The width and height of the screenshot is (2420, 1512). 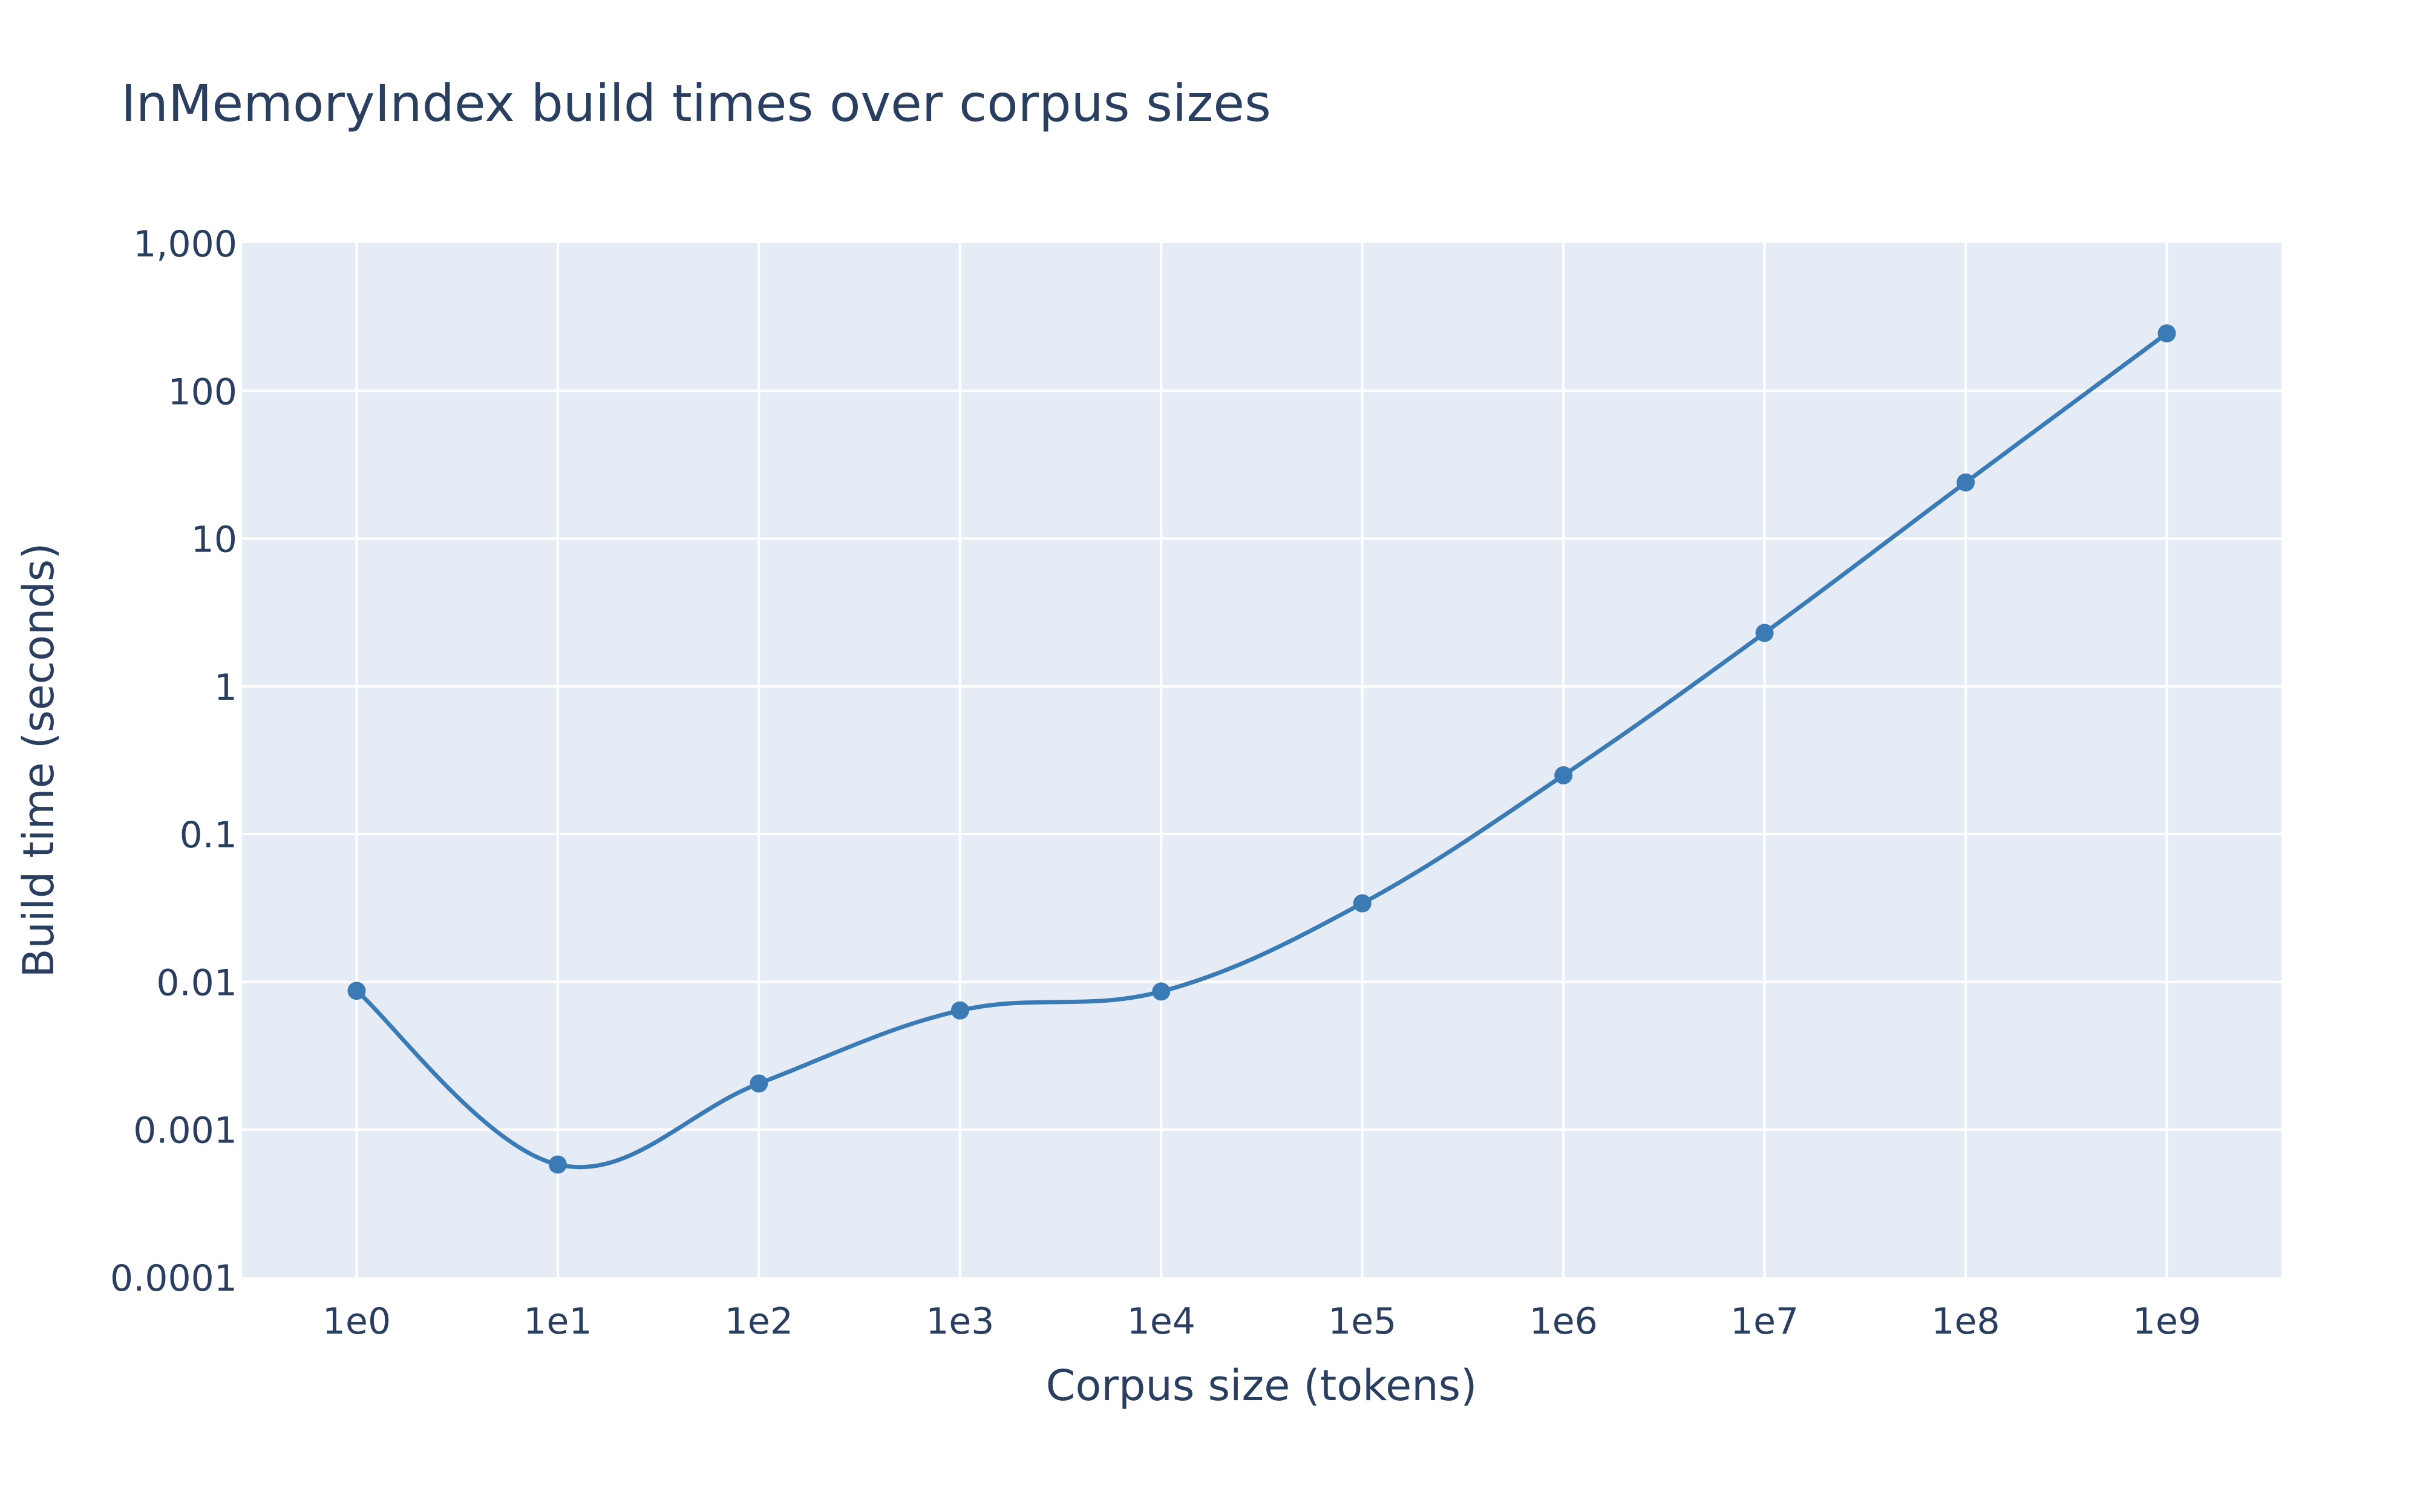 I want to click on y-tick-label: 0.0001, so click(x=173, y=1279).